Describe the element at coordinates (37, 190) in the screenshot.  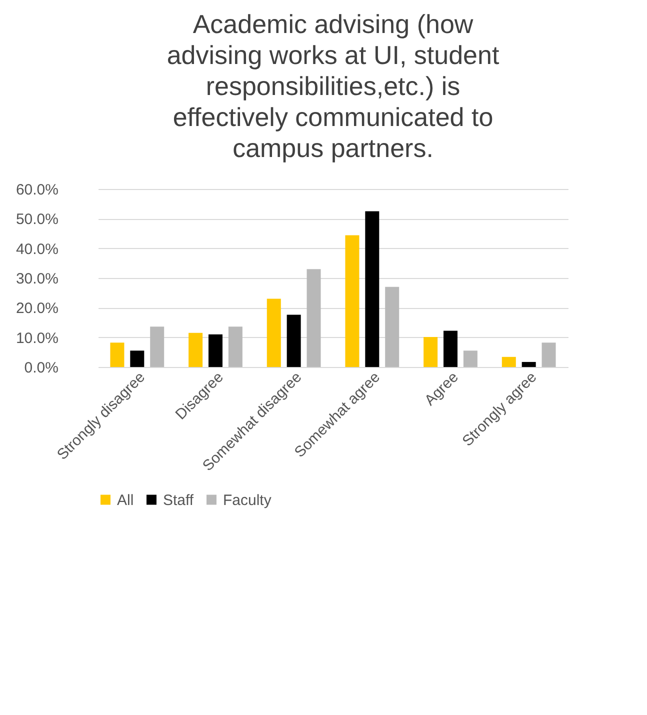
I see `y-tick-label: 60.0%` at that location.